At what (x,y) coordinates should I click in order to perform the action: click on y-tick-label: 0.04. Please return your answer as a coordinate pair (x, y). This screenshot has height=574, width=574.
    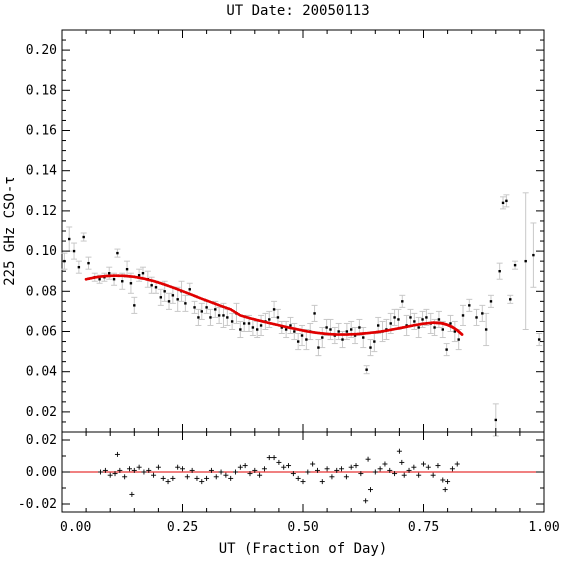
    Looking at the image, I should click on (41, 372).